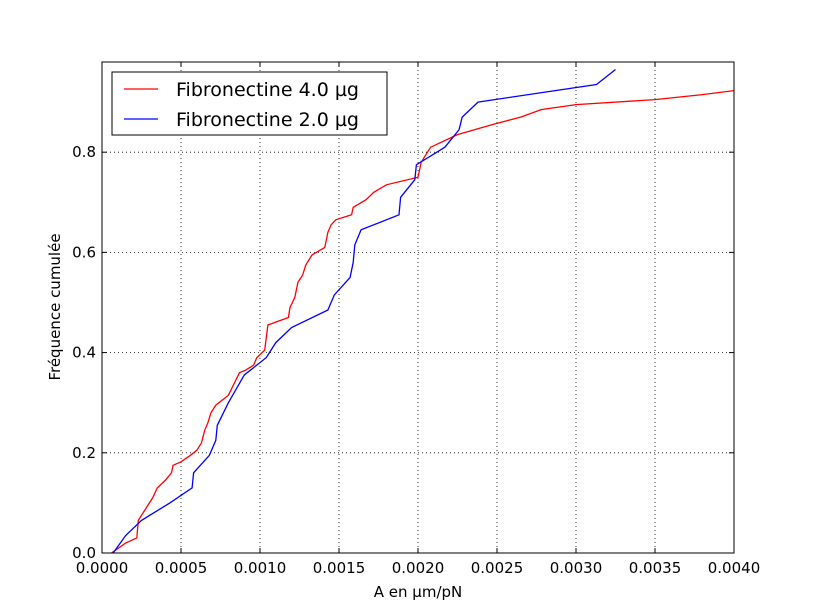 The image size is (815, 615). I want to click on x-tick-label: 0.0000, so click(102, 568).